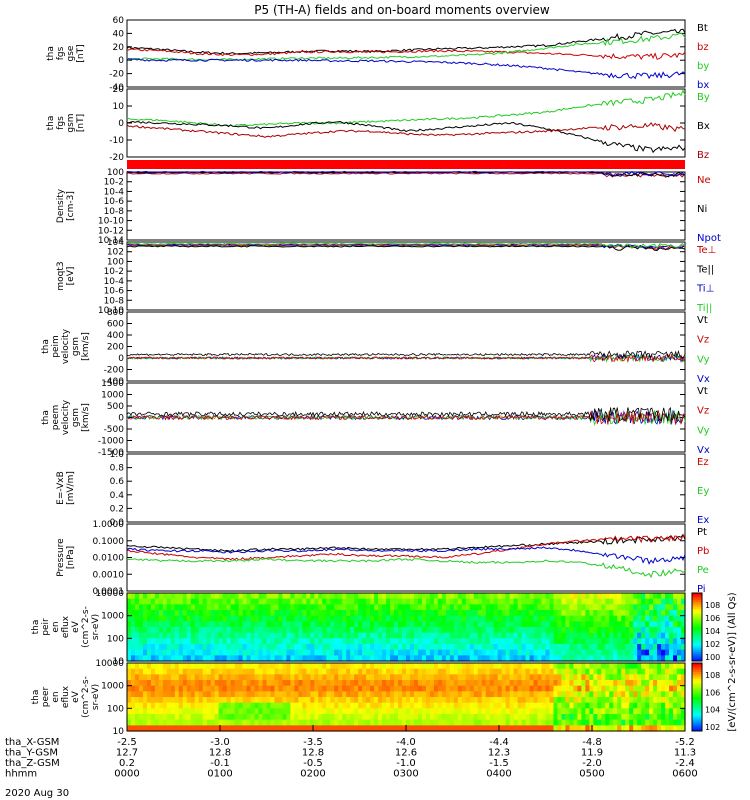 The width and height of the screenshot is (750, 800). What do you see at coordinates (56, 418) in the screenshot?
I see `ylabel-line: peem` at bounding box center [56, 418].